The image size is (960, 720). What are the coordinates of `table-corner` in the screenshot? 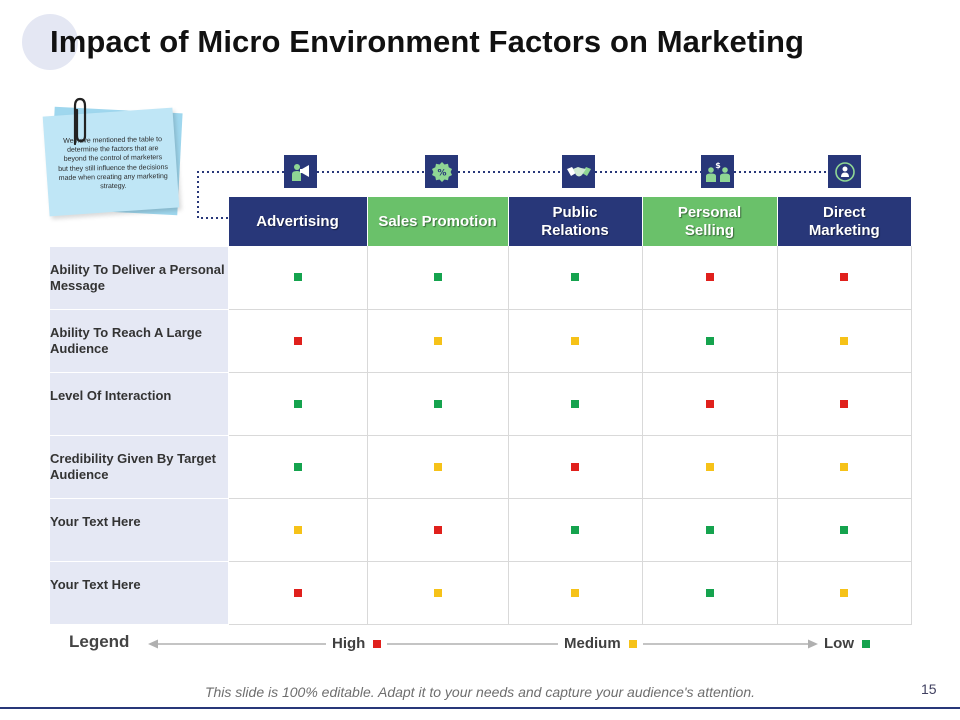 It's located at (139, 221).